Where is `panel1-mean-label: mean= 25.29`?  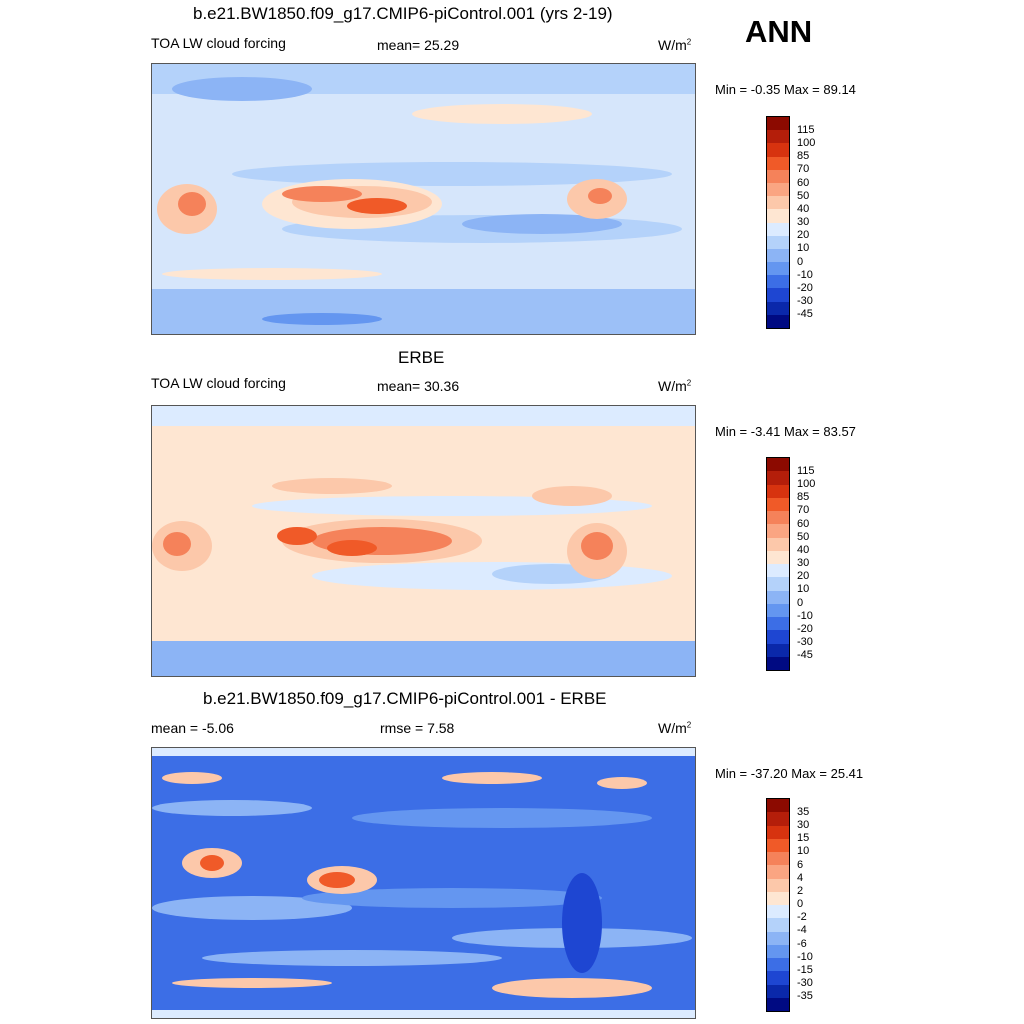 panel1-mean-label: mean= 25.29 is located at coordinates (418, 45).